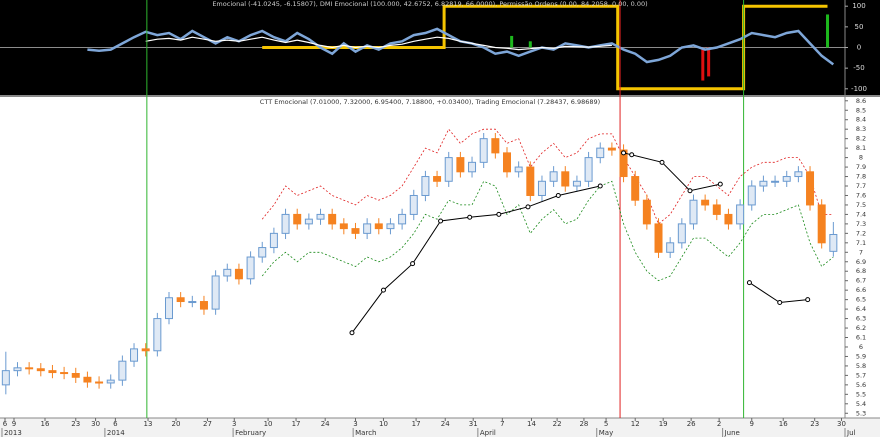 This screenshot has width=880, height=437. I want to click on y-tick-label: 5.4, so click(861, 404).